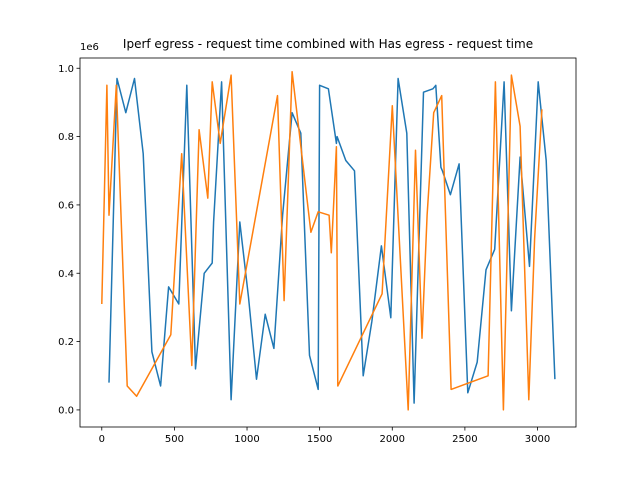 This screenshot has width=640, height=480. What do you see at coordinates (66, 137) in the screenshot?
I see `y-tick-label: 0.8` at bounding box center [66, 137].